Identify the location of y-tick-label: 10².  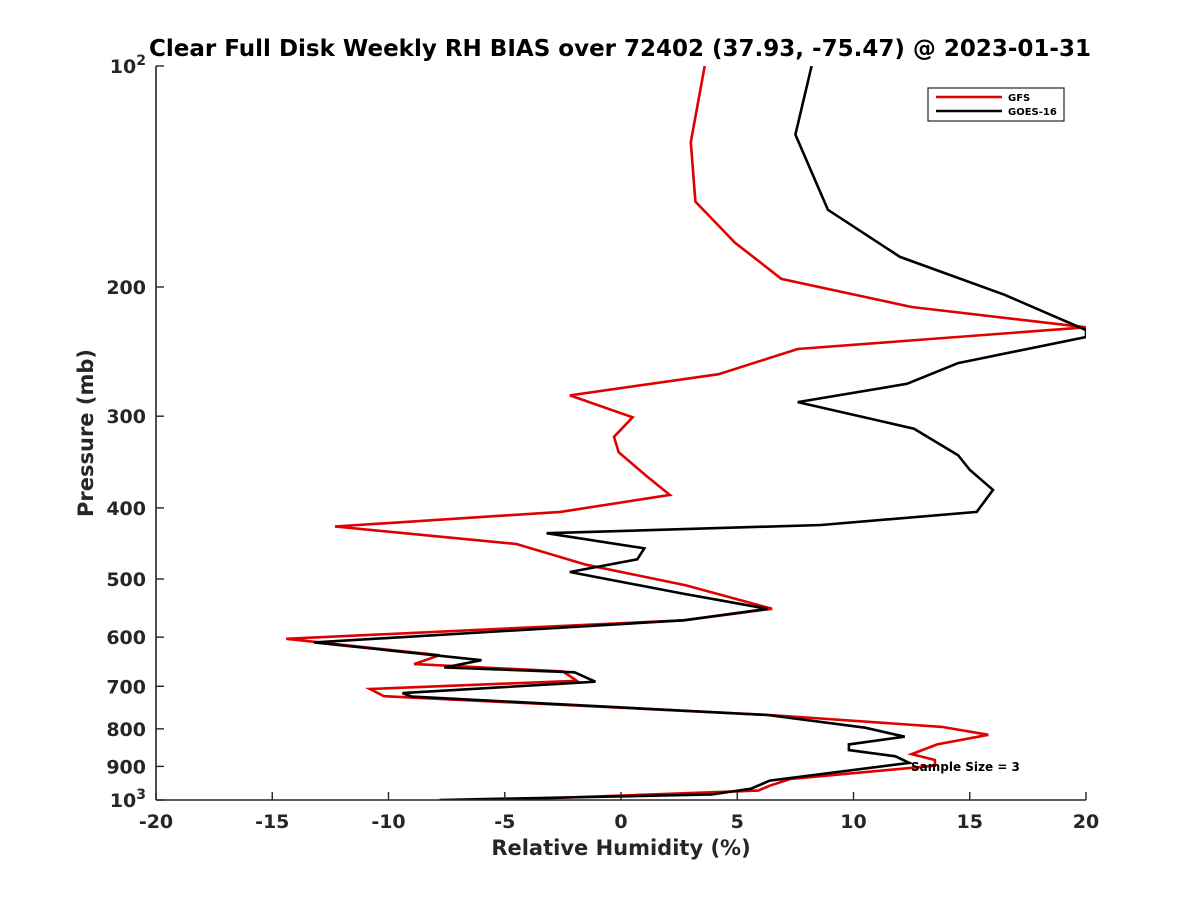
(128, 65).